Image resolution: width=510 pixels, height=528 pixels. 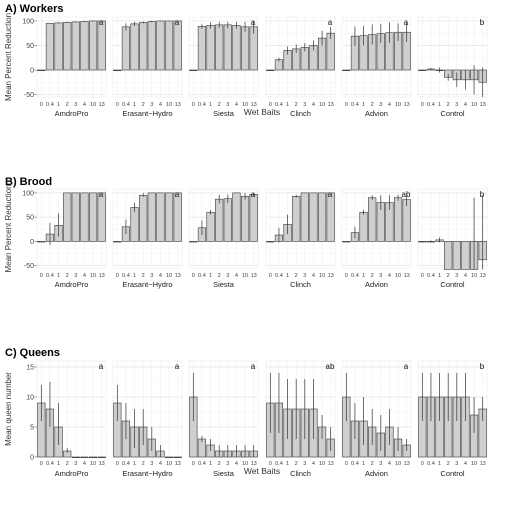 I want to click on facet-background, so click(x=452, y=57).